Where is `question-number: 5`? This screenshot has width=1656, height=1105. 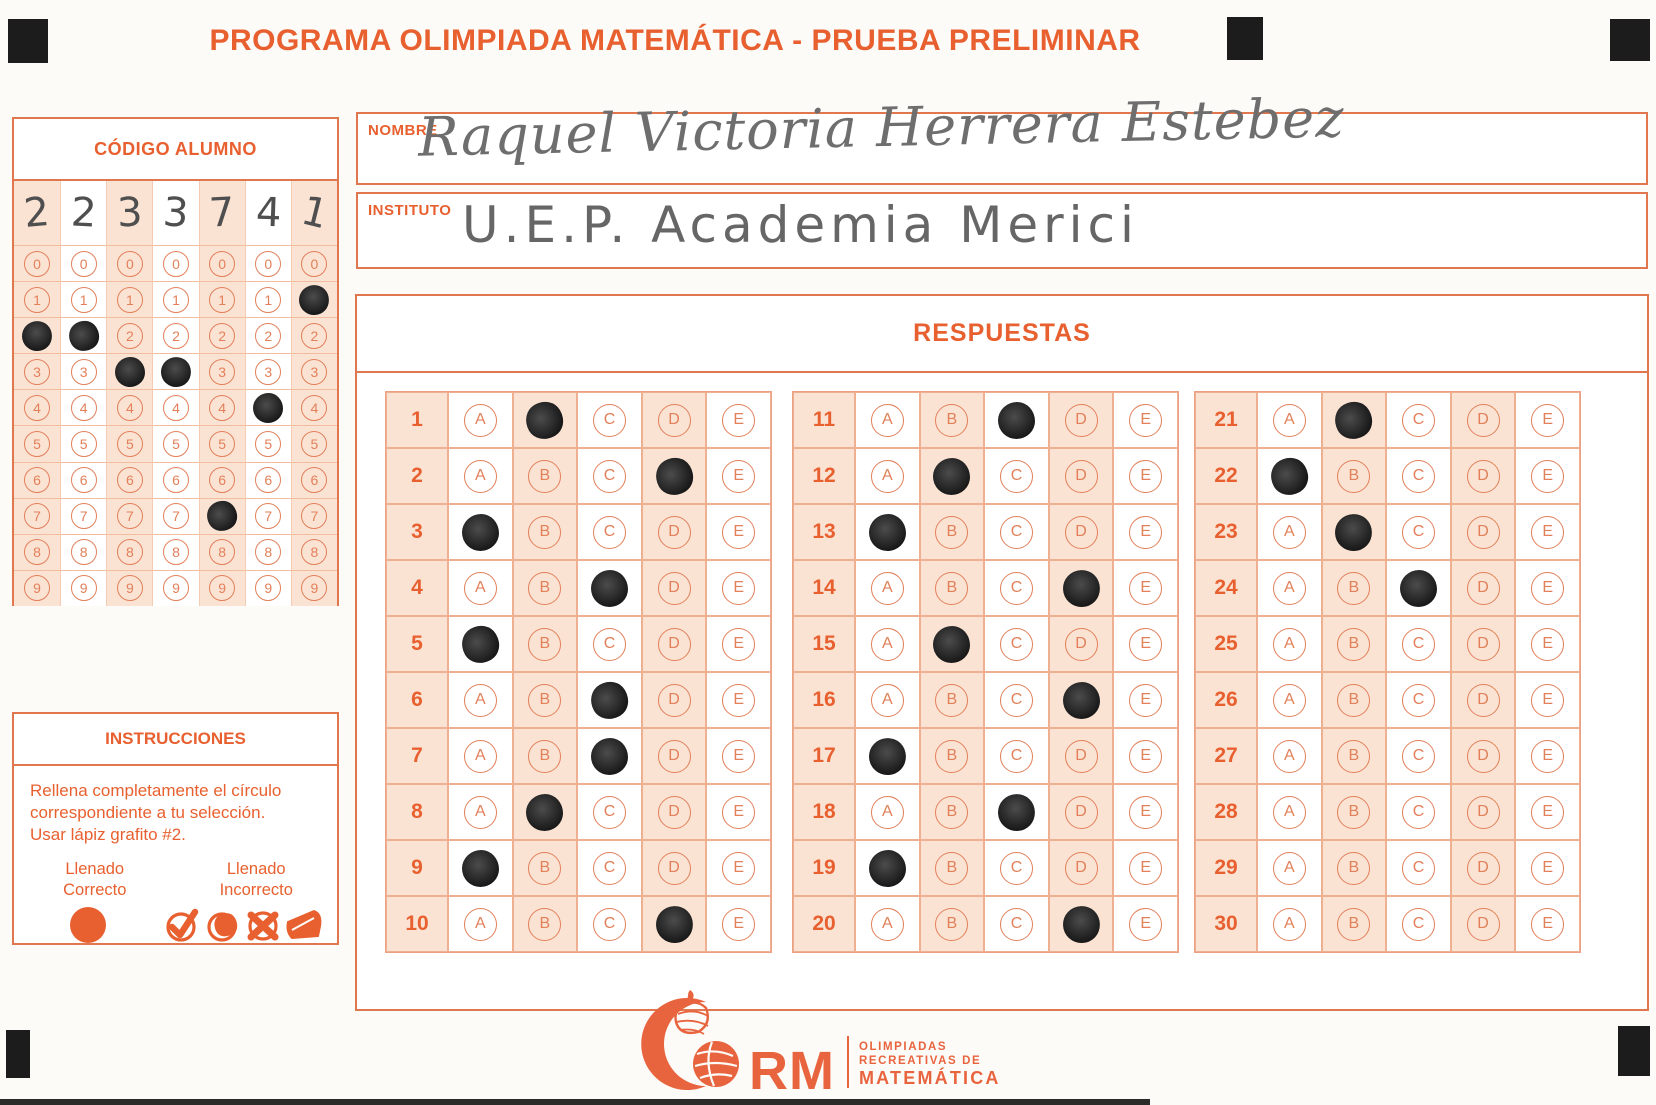
question-number: 5 is located at coordinates (417, 644).